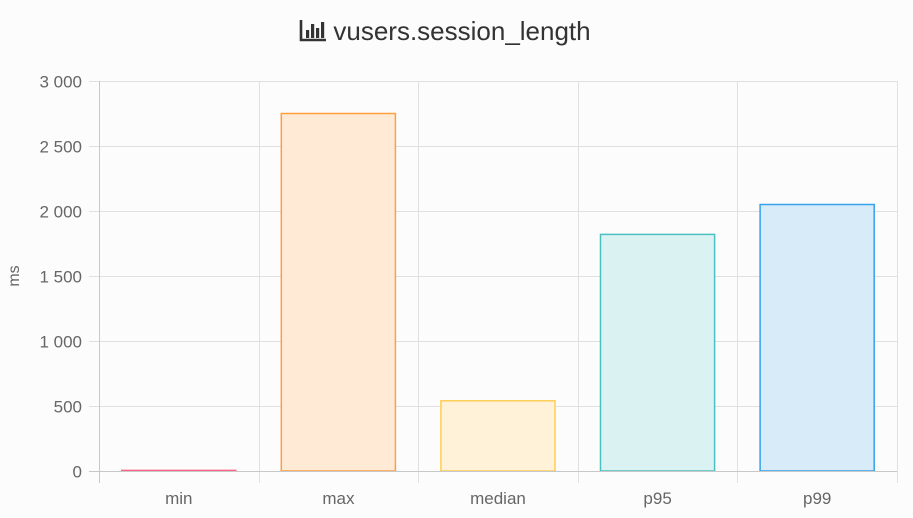 This screenshot has width=913, height=518. Describe the element at coordinates (817, 337) in the screenshot. I see `bar-p99` at that location.